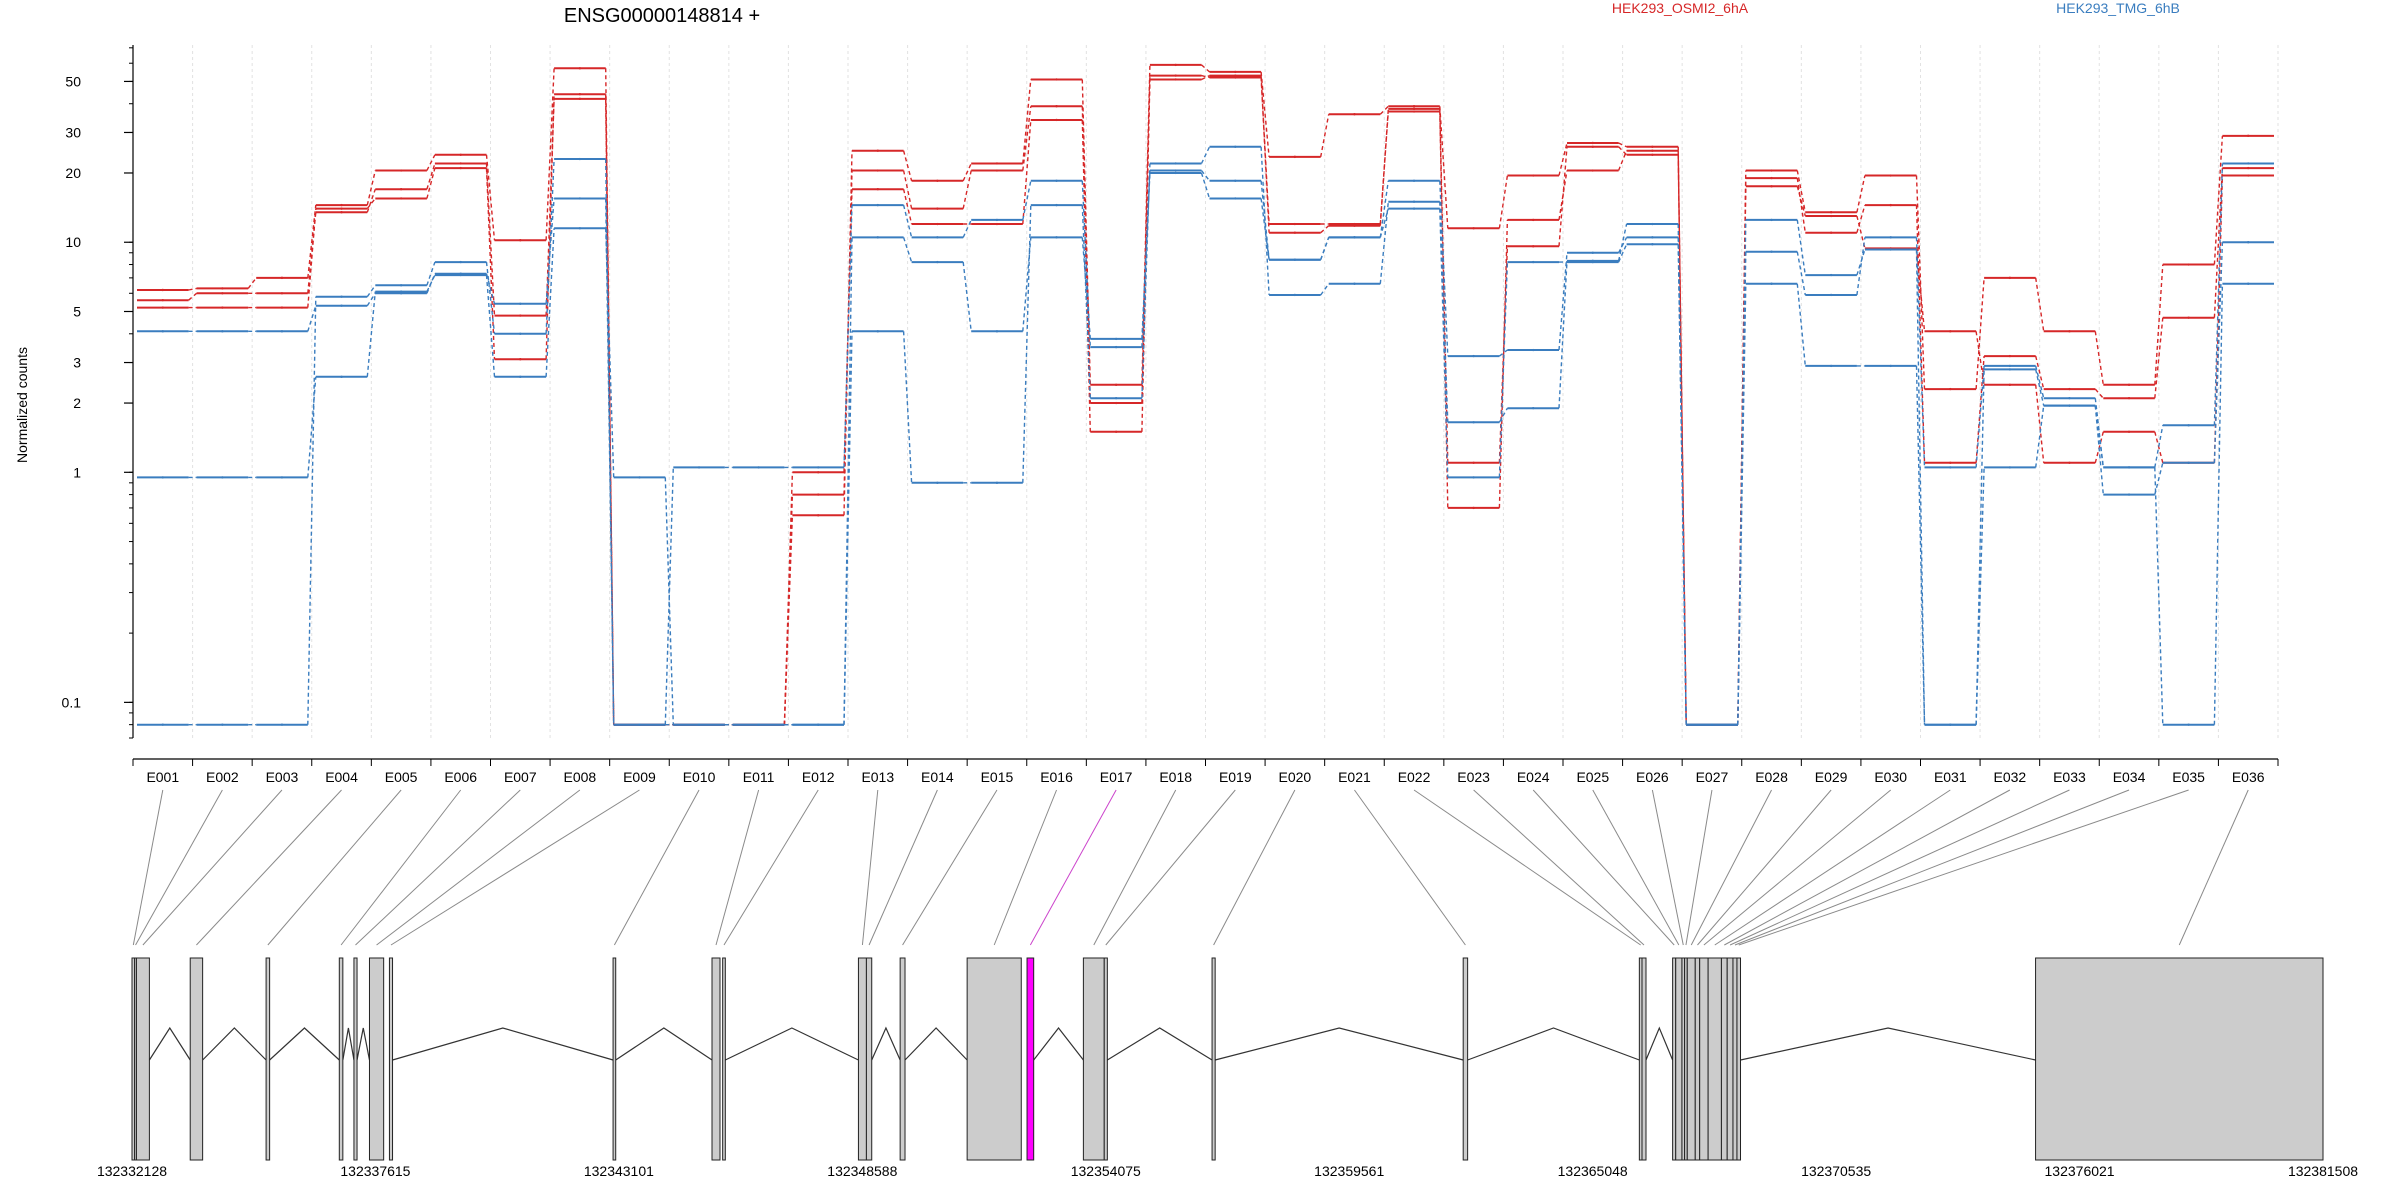 The image size is (2400, 1200). What do you see at coordinates (1680, 8) in the screenshot?
I see `legend-label-osmi2: HEK293_OSMI2_6hA` at bounding box center [1680, 8].